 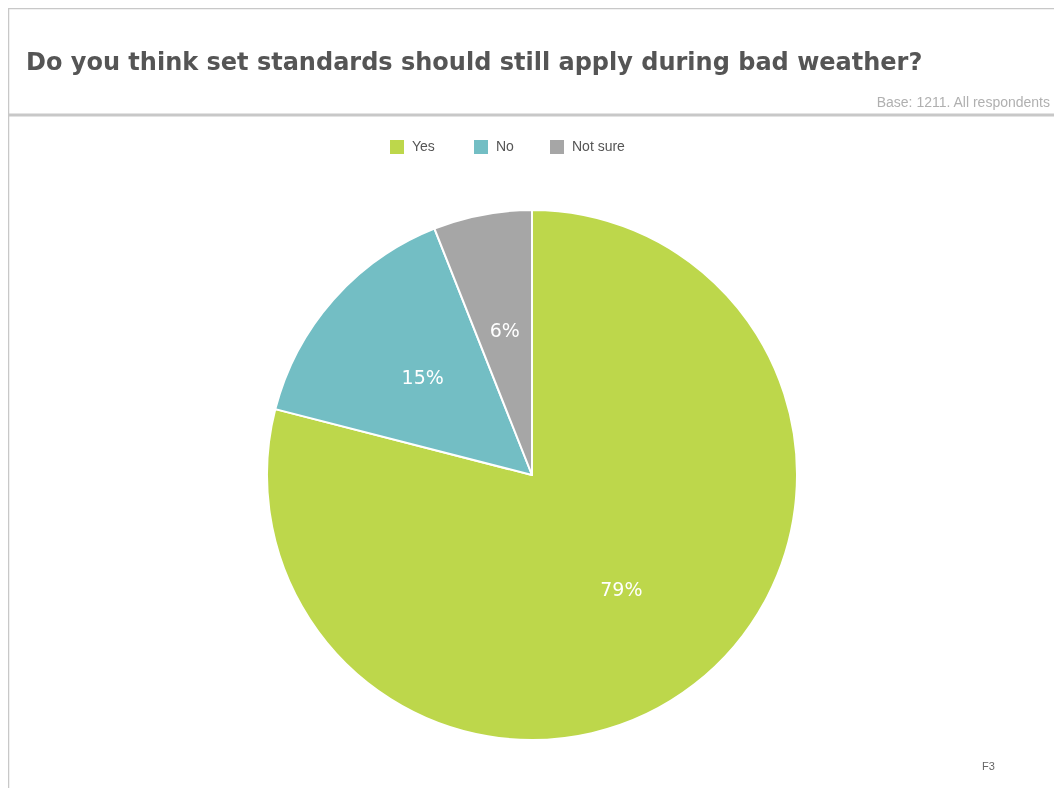 What do you see at coordinates (505, 145) in the screenshot?
I see `legend-label: No` at bounding box center [505, 145].